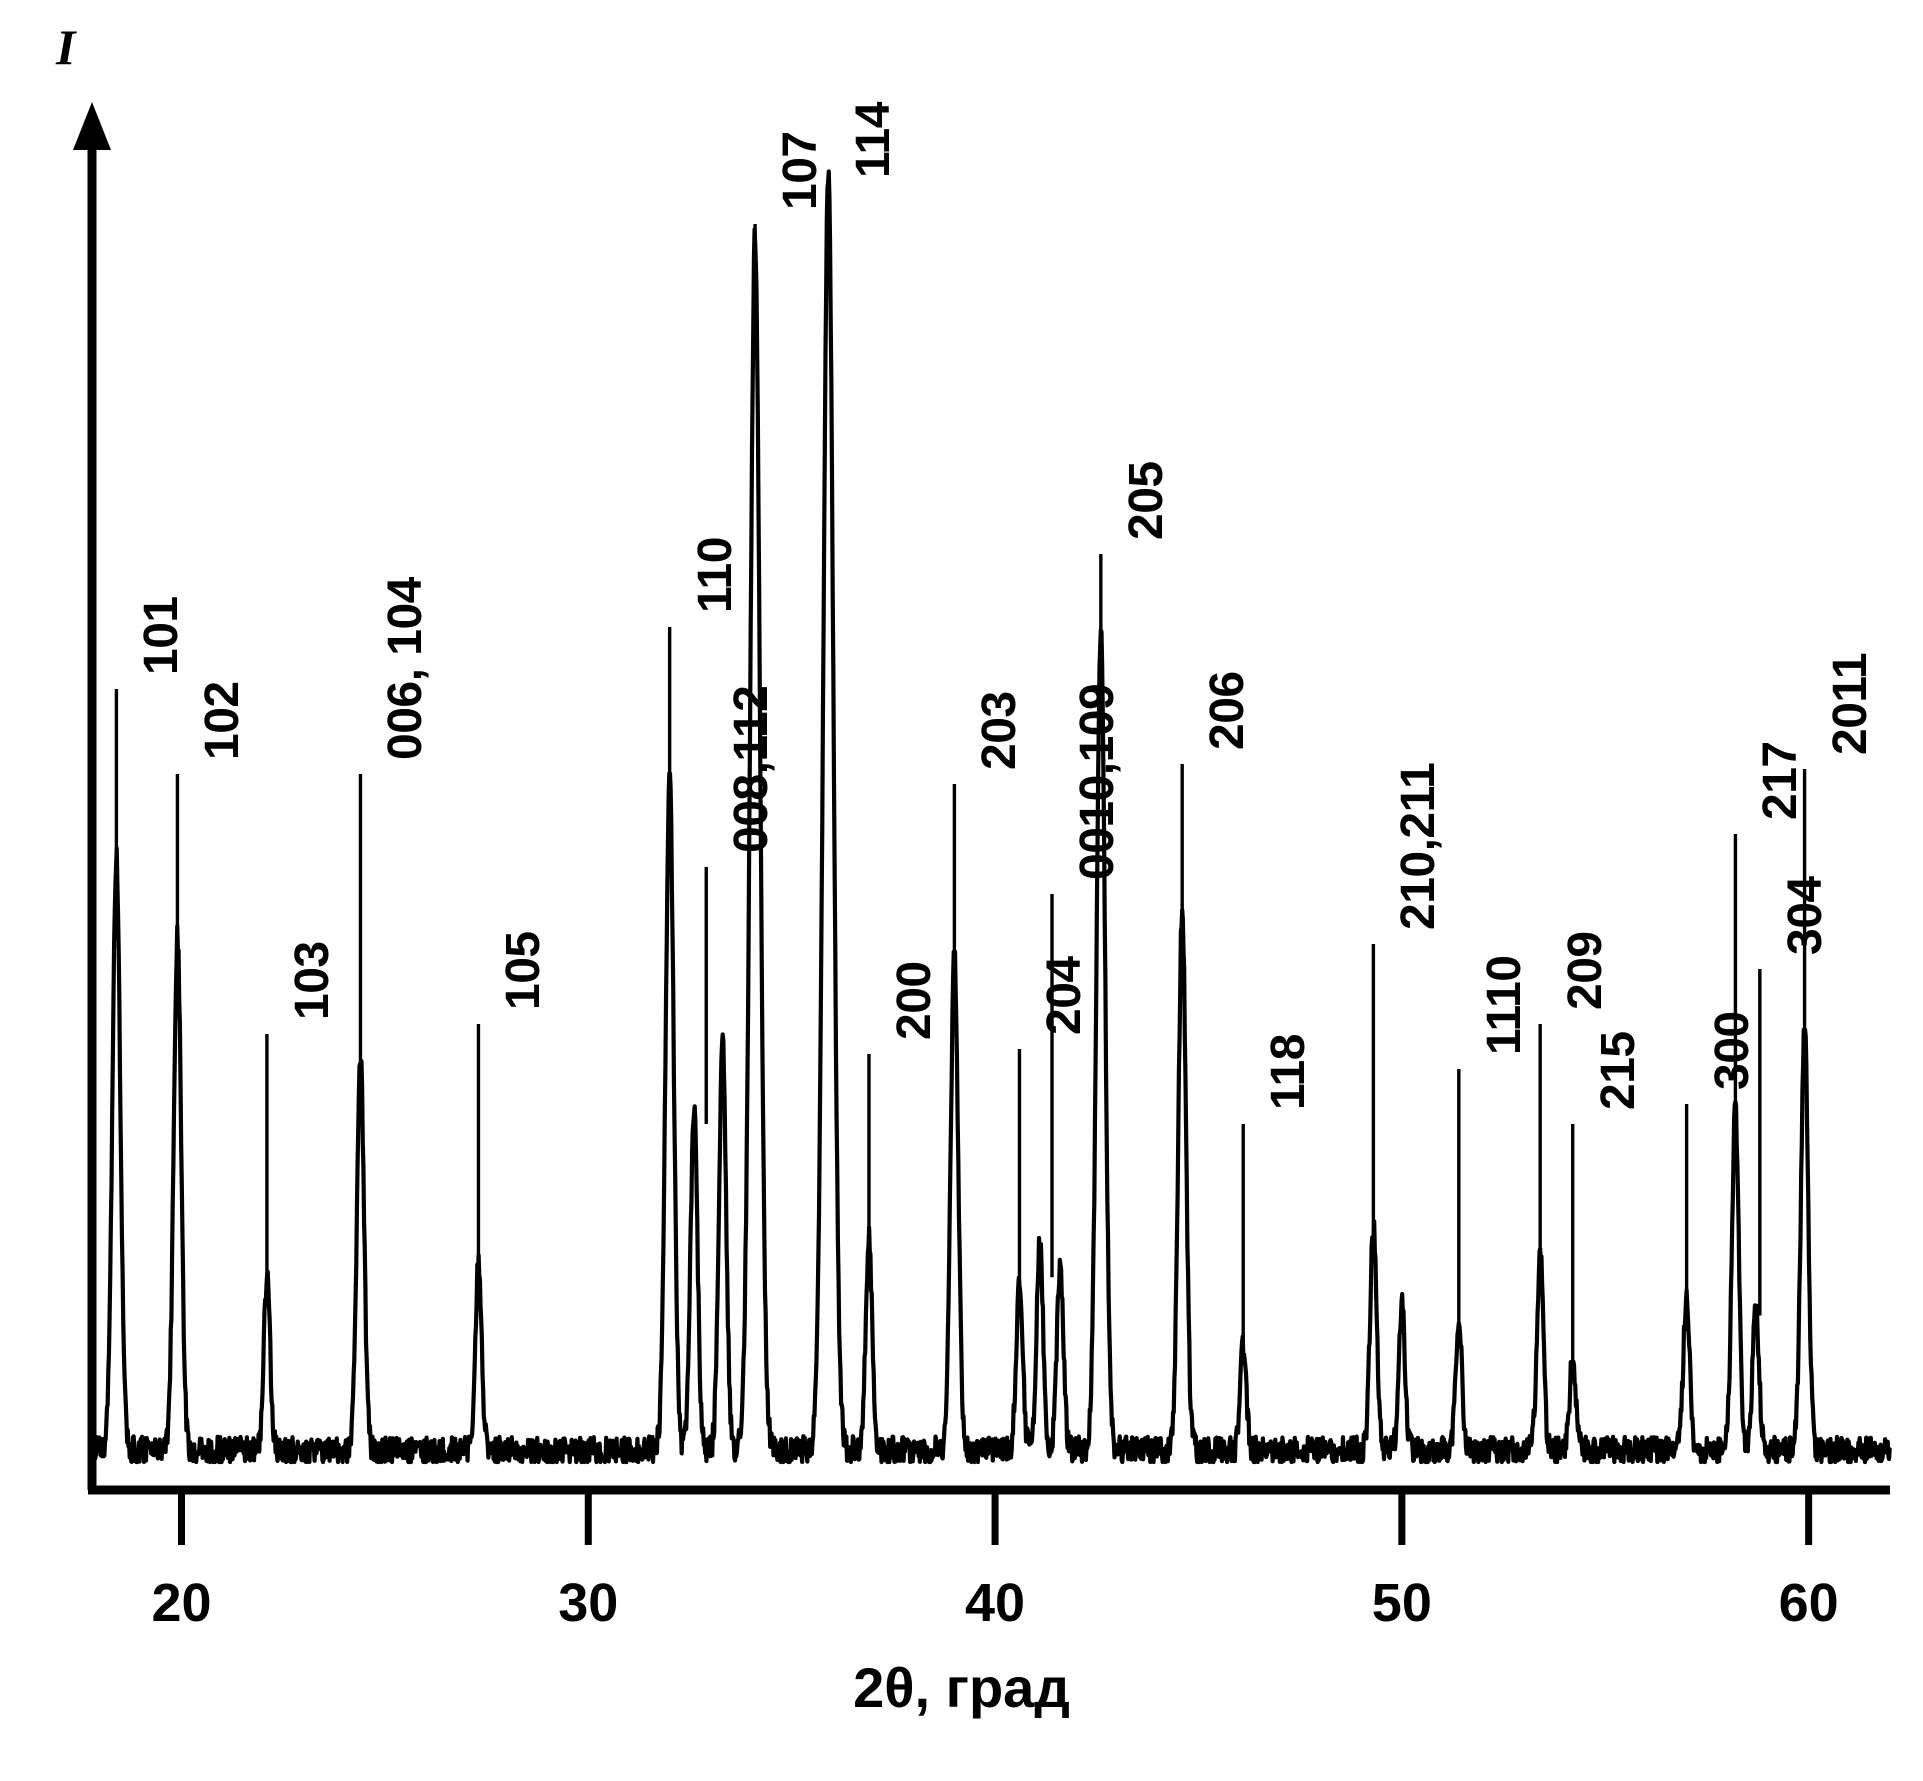  Describe the element at coordinates (1805, 915) in the screenshot. I see `peak-label: 304` at that location.